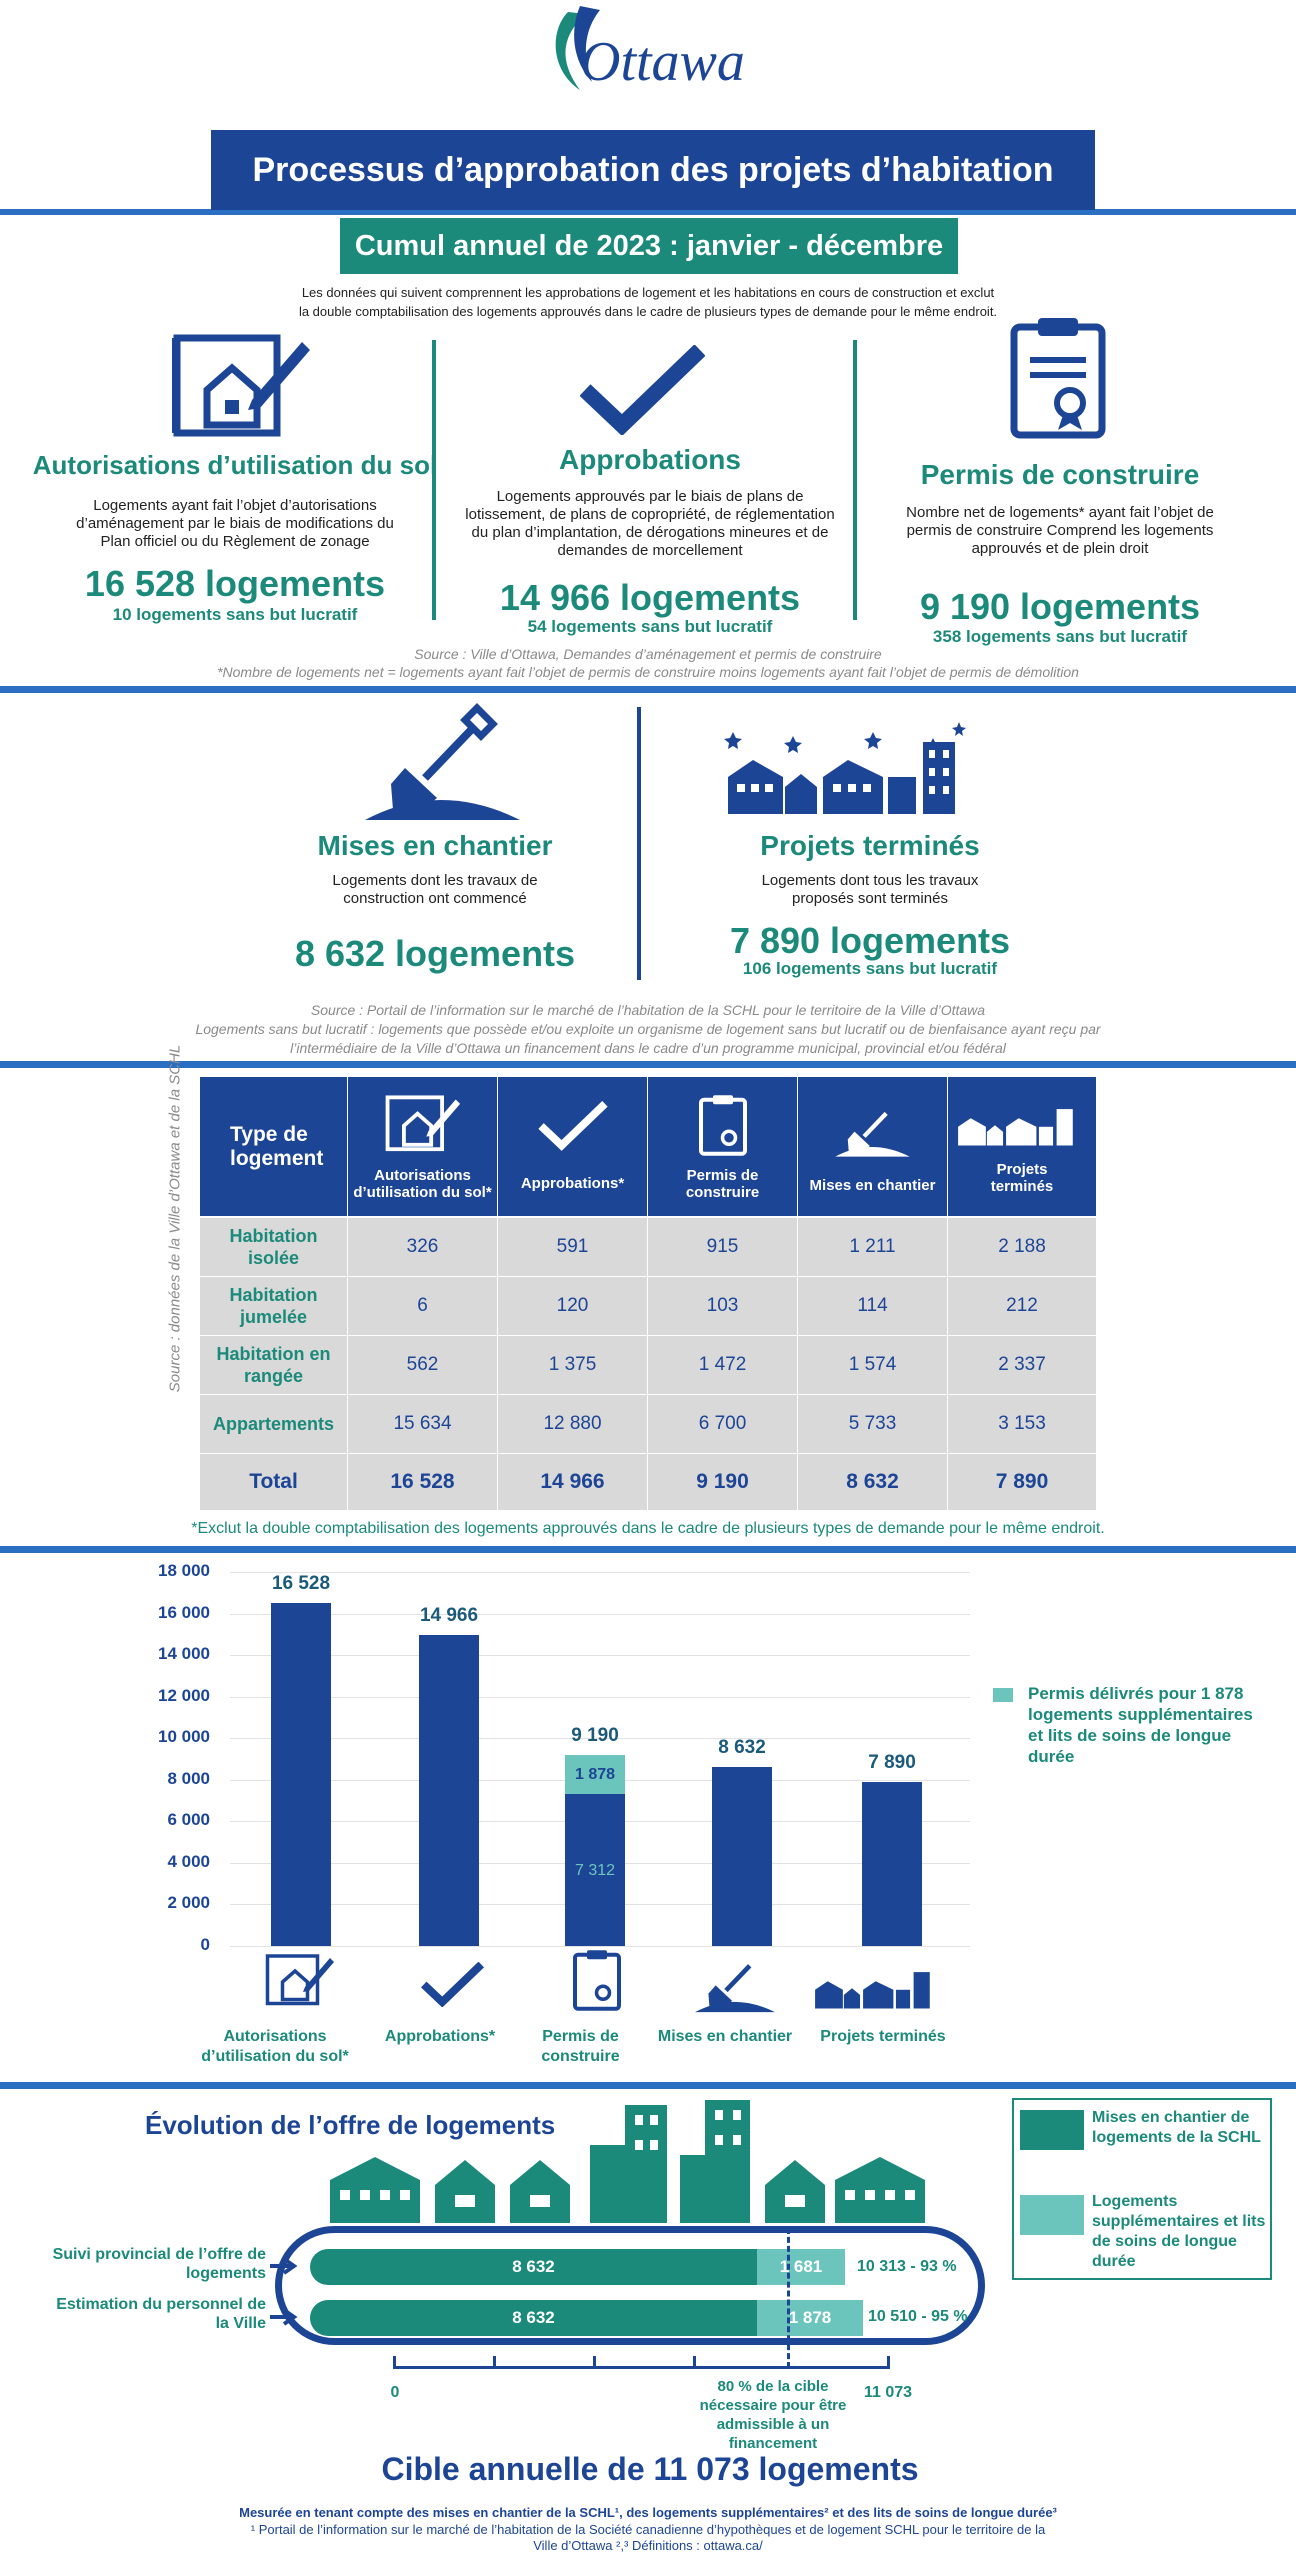 The image size is (1296, 2560). I want to click on shovel-icon, so click(735, 1985).